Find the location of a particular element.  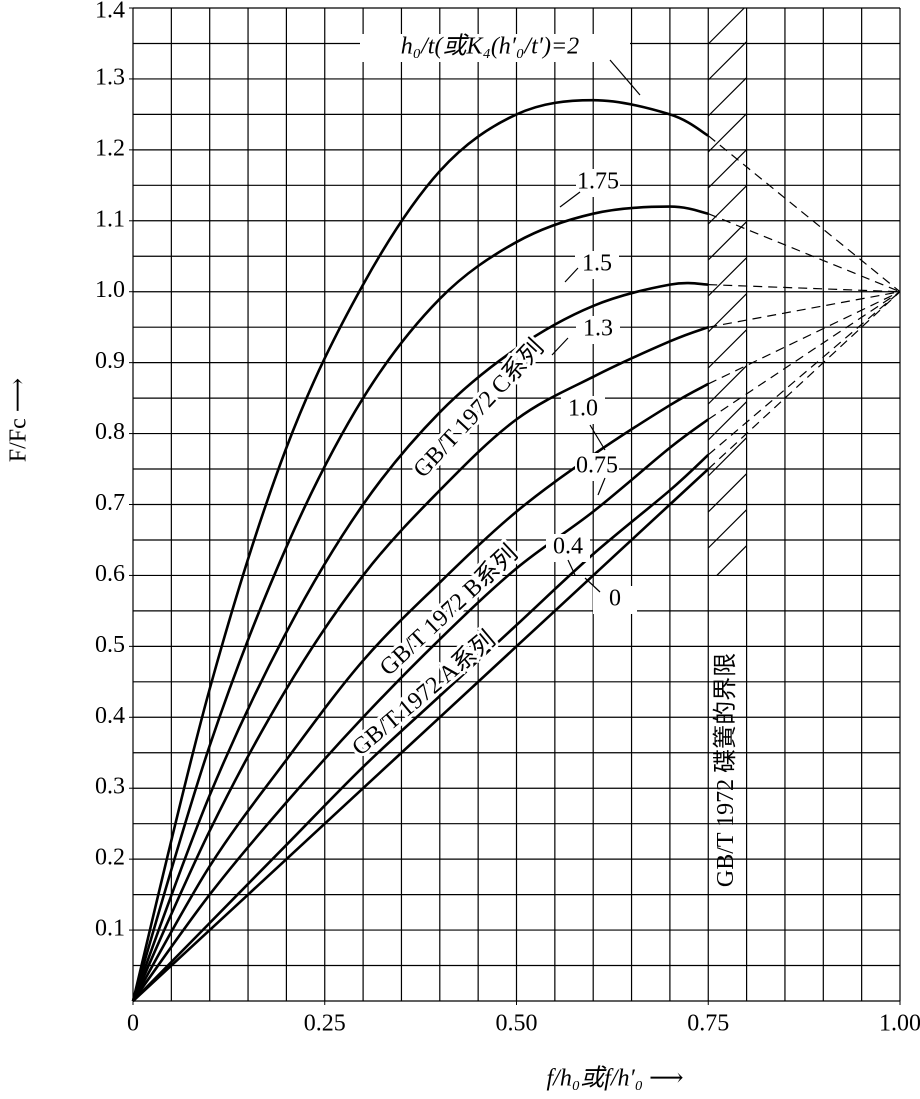

y-tick-label: 1.3 is located at coordinates (110, 77).